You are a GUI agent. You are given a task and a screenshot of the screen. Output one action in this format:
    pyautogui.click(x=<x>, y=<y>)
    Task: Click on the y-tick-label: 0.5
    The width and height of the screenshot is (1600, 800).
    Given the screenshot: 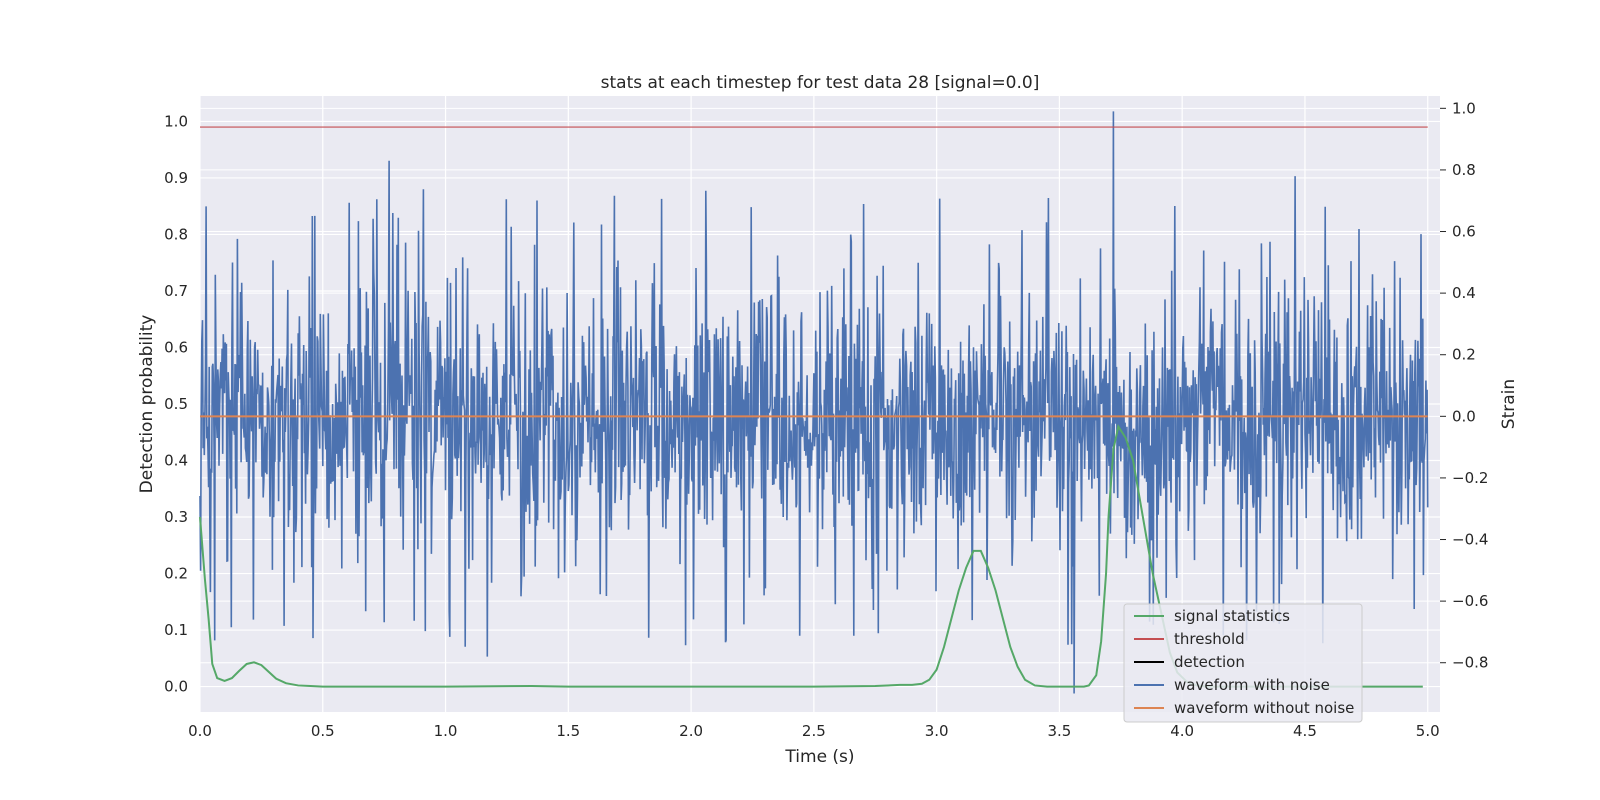 What is the action you would take?
    pyautogui.click(x=176, y=404)
    